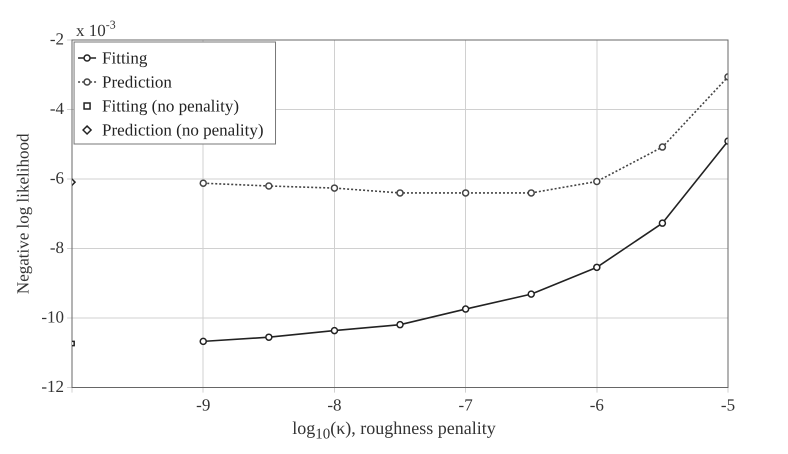 This screenshot has width=788, height=454. What do you see at coordinates (125, 58) in the screenshot?
I see `legend-label: Fitting` at bounding box center [125, 58].